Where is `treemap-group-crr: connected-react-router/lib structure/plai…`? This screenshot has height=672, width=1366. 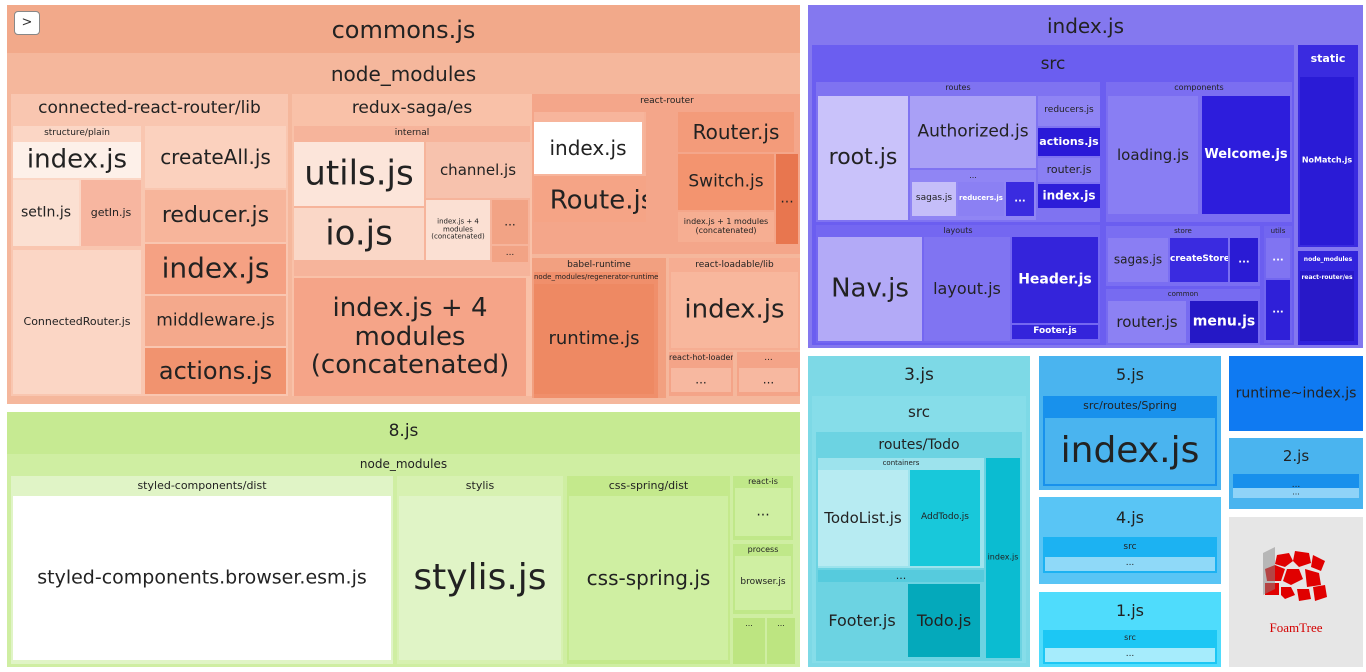
treemap-group-crr: connected-react-router/lib structure/plai… is located at coordinates (149, 245).